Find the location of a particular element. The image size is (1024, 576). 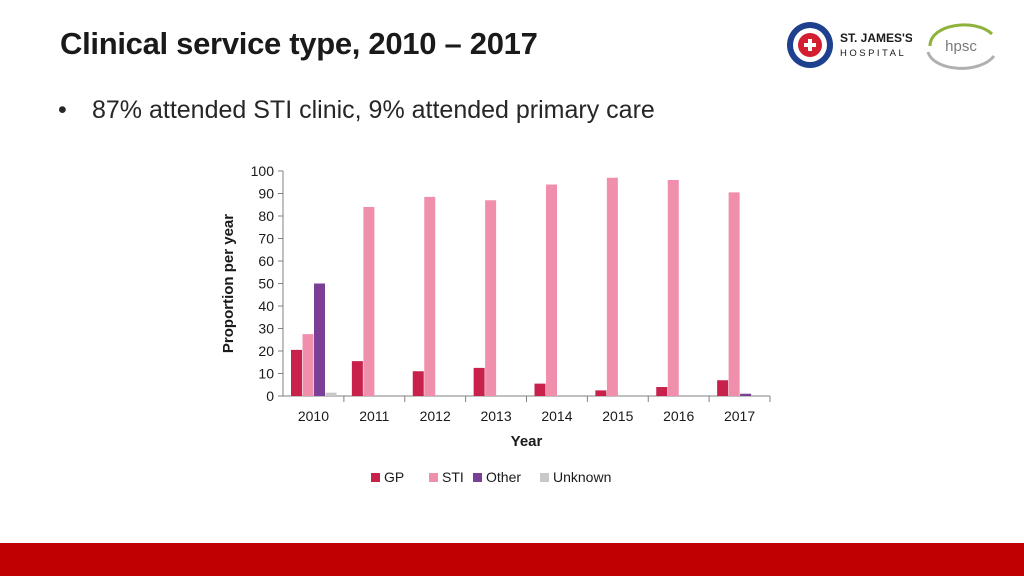

bar-gp-2011 is located at coordinates (357, 378).